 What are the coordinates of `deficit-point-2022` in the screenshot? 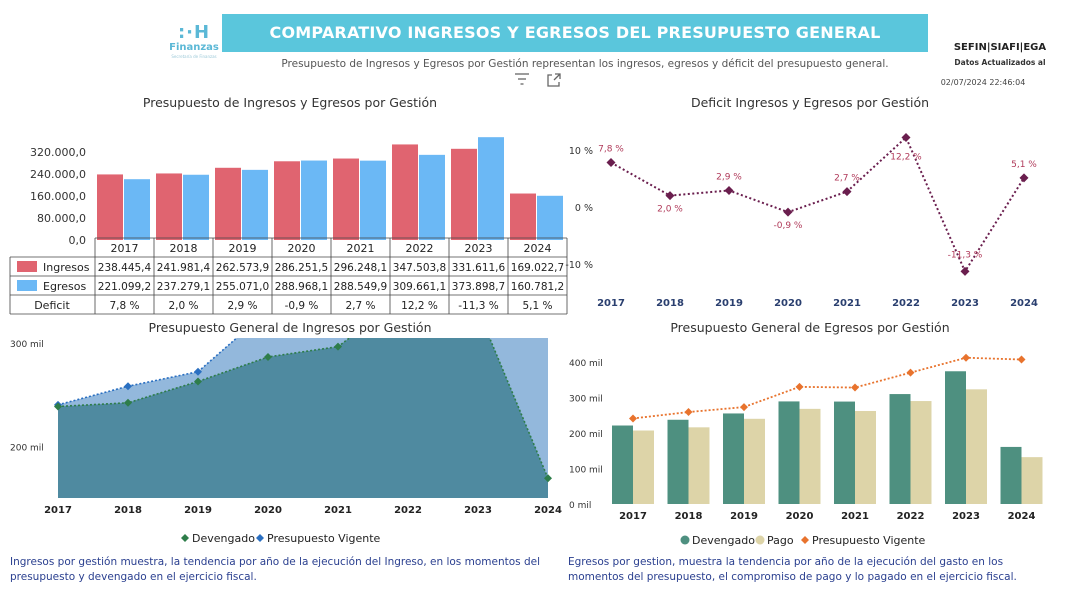 It's located at (906, 137).